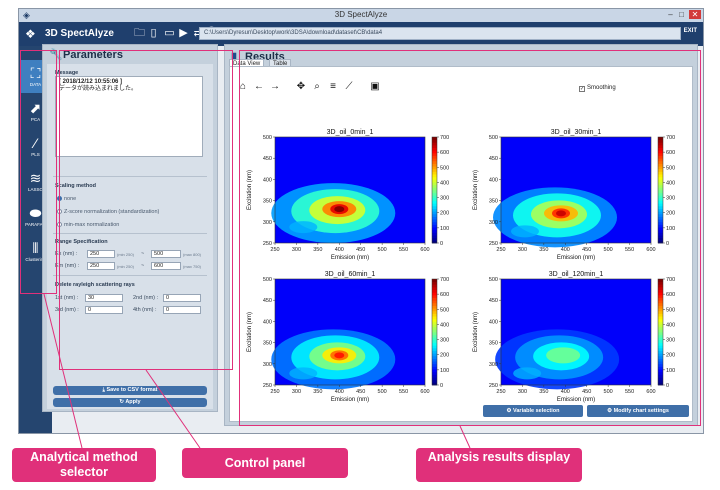 This screenshot has width=720, height=490. Describe the element at coordinates (265, 463) in the screenshot. I see `callout-control-panel: Control panel` at that location.